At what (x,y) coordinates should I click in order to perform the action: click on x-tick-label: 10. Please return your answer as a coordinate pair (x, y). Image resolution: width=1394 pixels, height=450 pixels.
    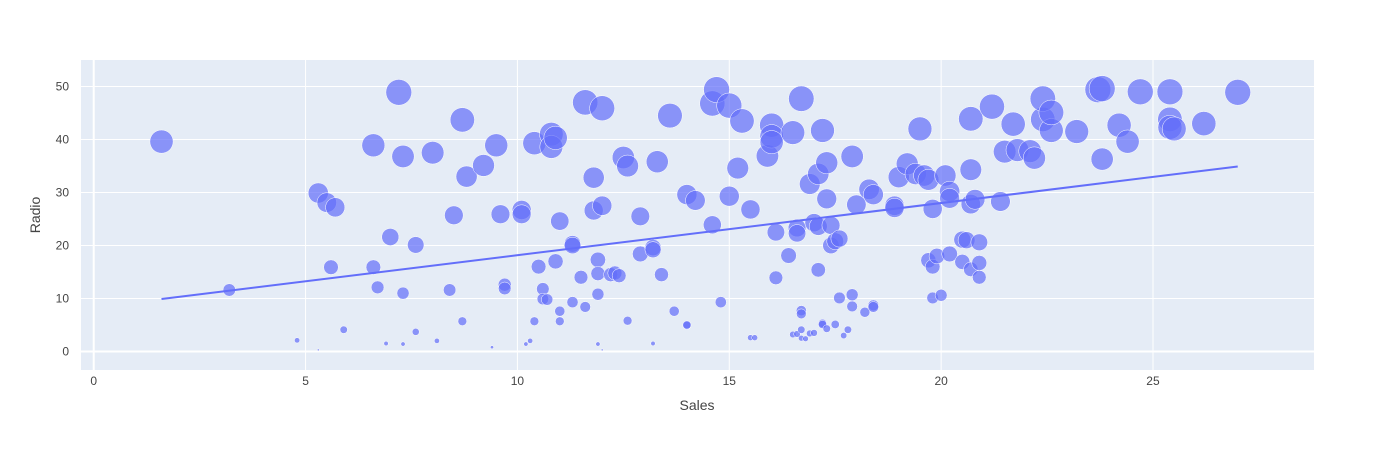
    Looking at the image, I should click on (518, 381).